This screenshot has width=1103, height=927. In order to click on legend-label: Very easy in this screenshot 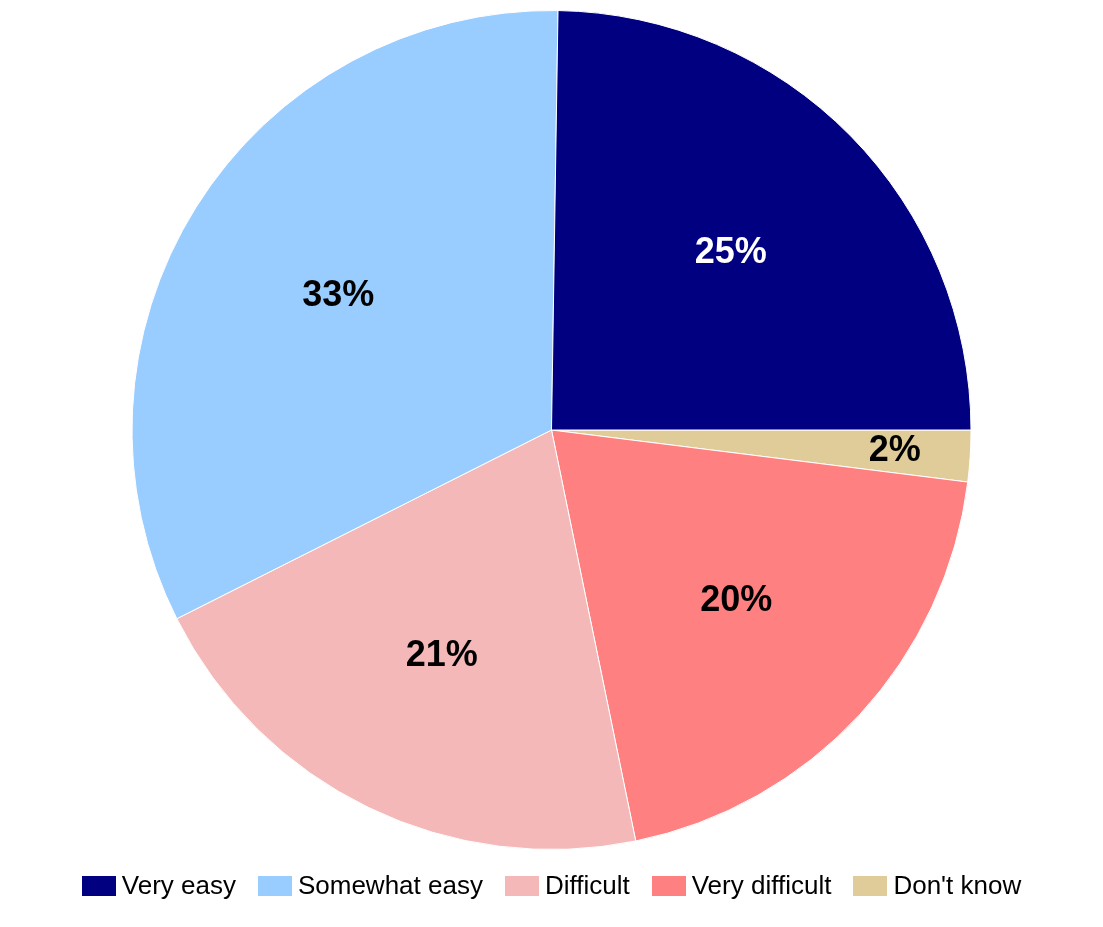, I will do `click(178, 885)`.